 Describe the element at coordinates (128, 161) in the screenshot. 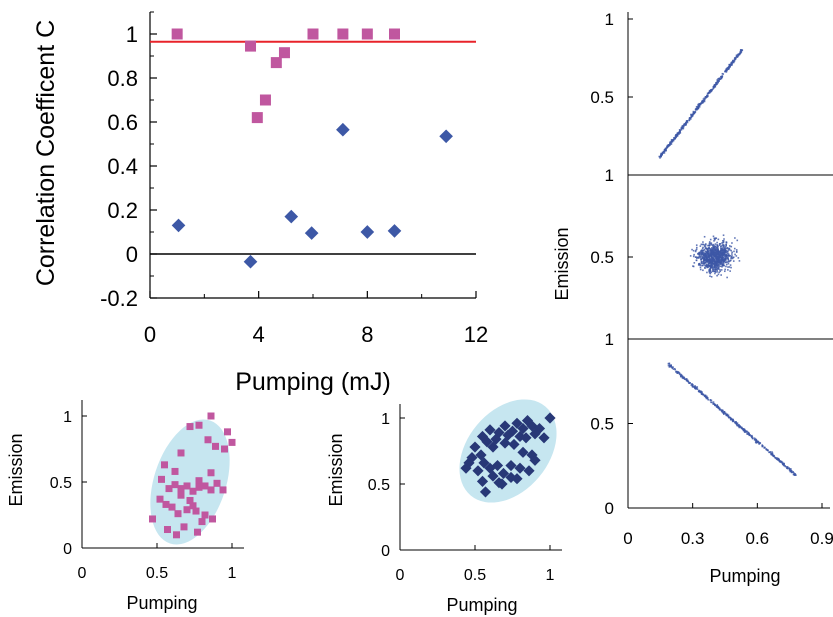

I see `main-y-ticks: -0.2 0 0.2 0.4 0.6 0.8 1` at that location.